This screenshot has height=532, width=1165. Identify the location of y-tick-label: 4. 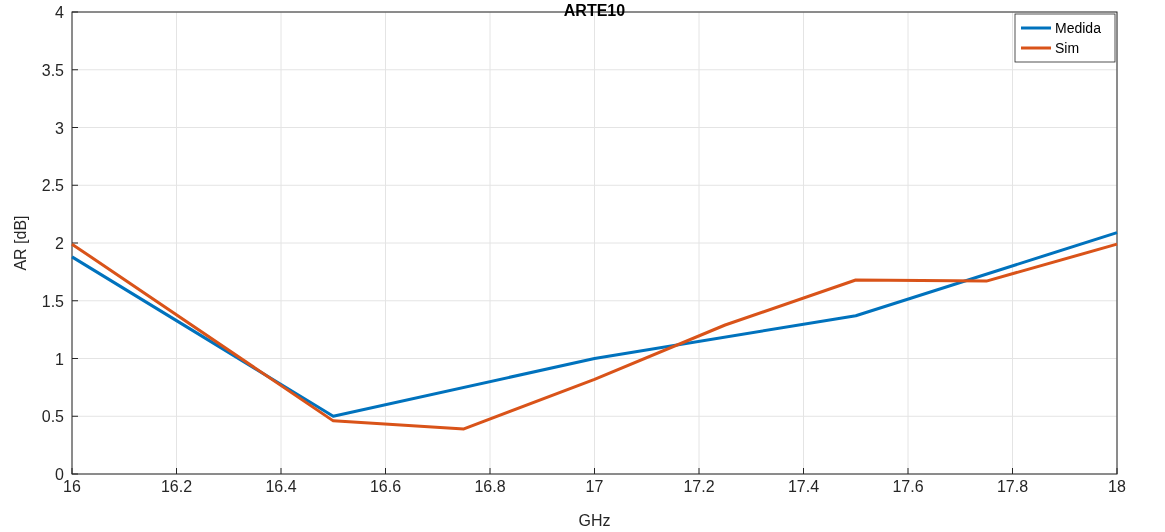
(60, 12).